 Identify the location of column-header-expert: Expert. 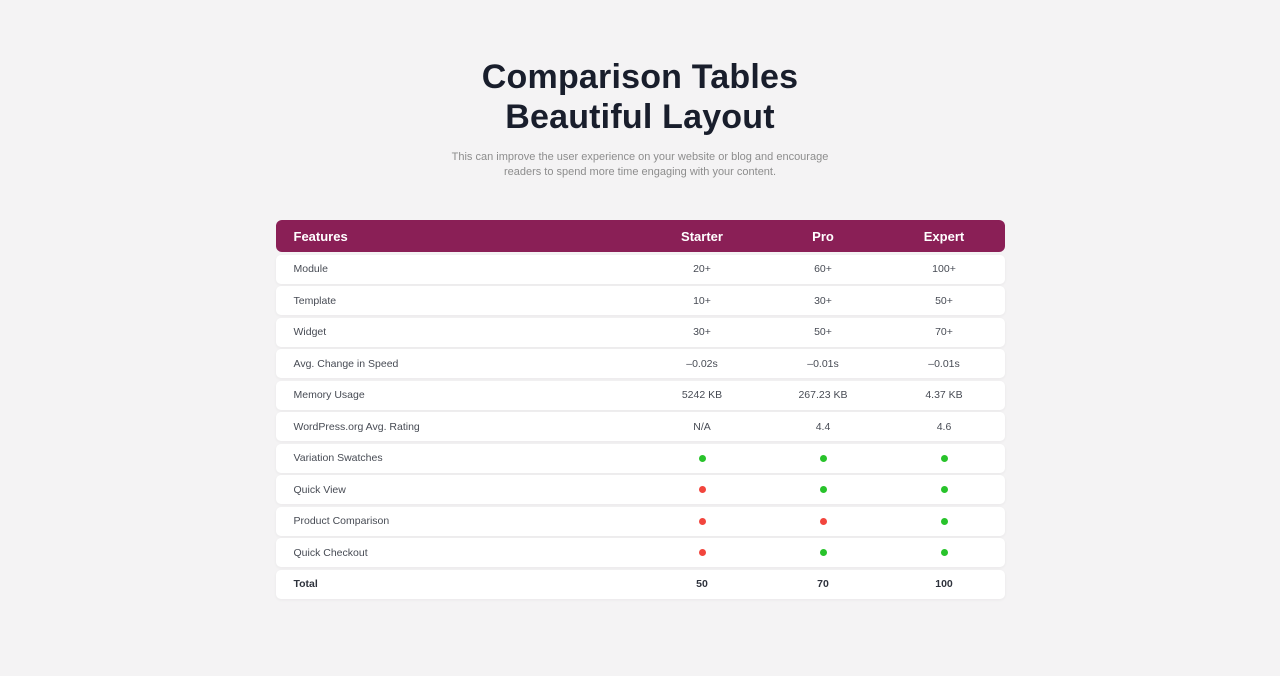
(944, 236).